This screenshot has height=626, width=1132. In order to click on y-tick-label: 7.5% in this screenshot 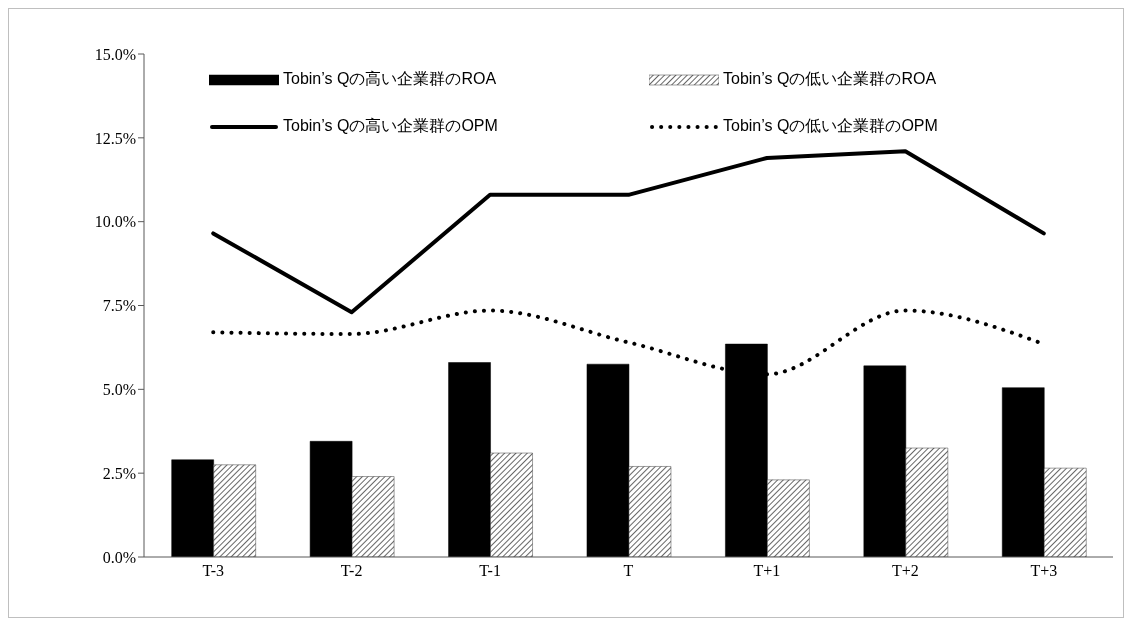, I will do `click(119, 306)`.